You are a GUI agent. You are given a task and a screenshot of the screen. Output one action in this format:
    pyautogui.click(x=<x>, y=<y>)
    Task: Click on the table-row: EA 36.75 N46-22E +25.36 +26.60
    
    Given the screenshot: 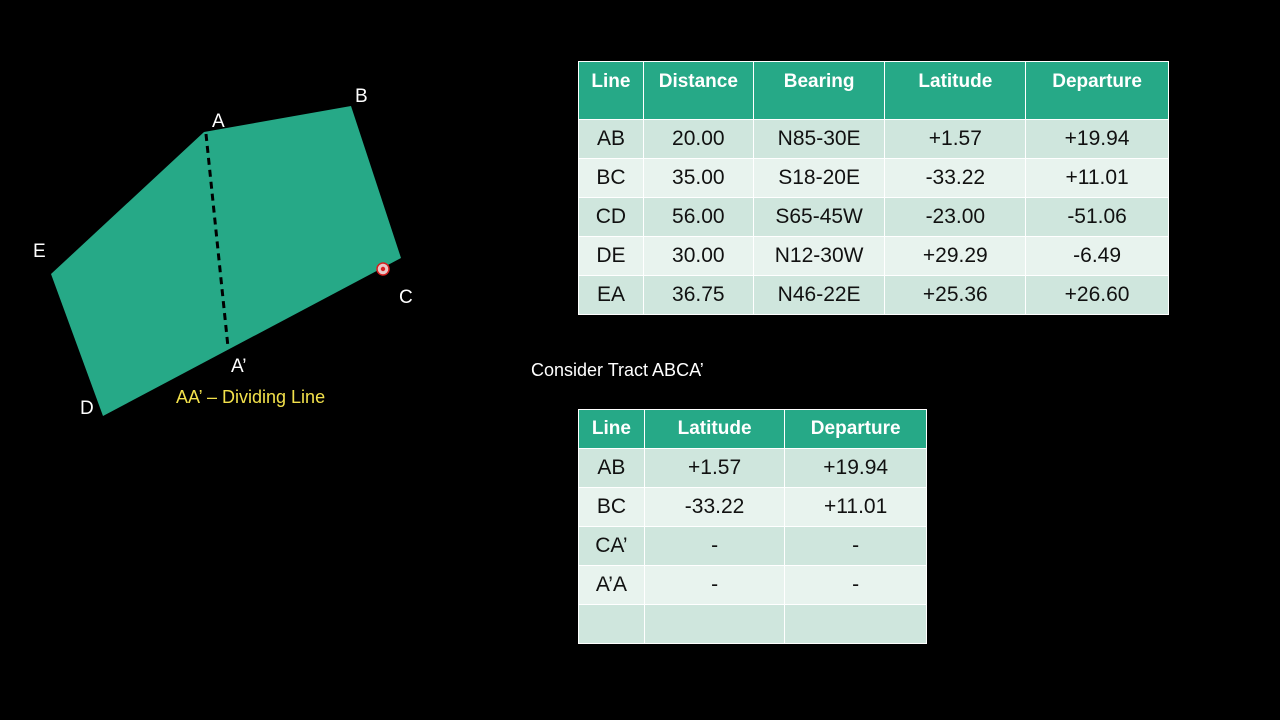 What is the action you would take?
    pyautogui.click(x=873, y=295)
    